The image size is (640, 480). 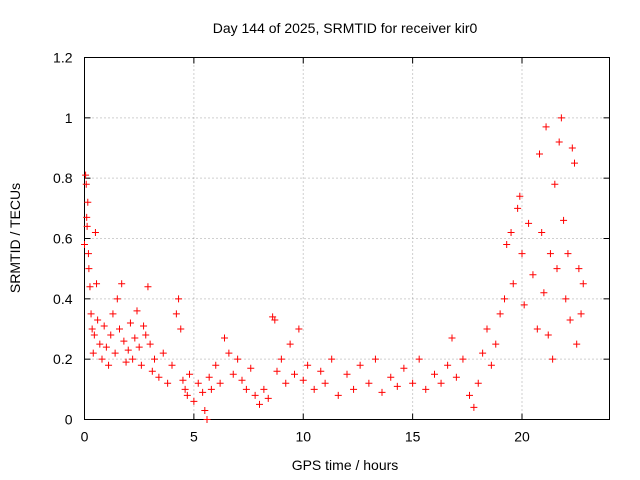 I want to click on y-axis-title: SRMTID / TECUs, so click(x=15, y=238).